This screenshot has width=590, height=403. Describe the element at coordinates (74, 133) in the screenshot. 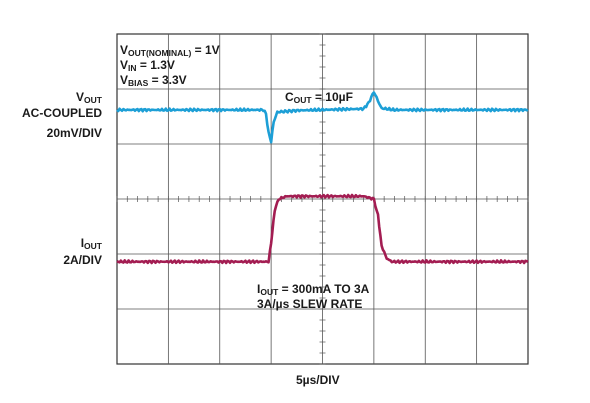

I see `channel-scale-vout: 20mV/DIV` at that location.